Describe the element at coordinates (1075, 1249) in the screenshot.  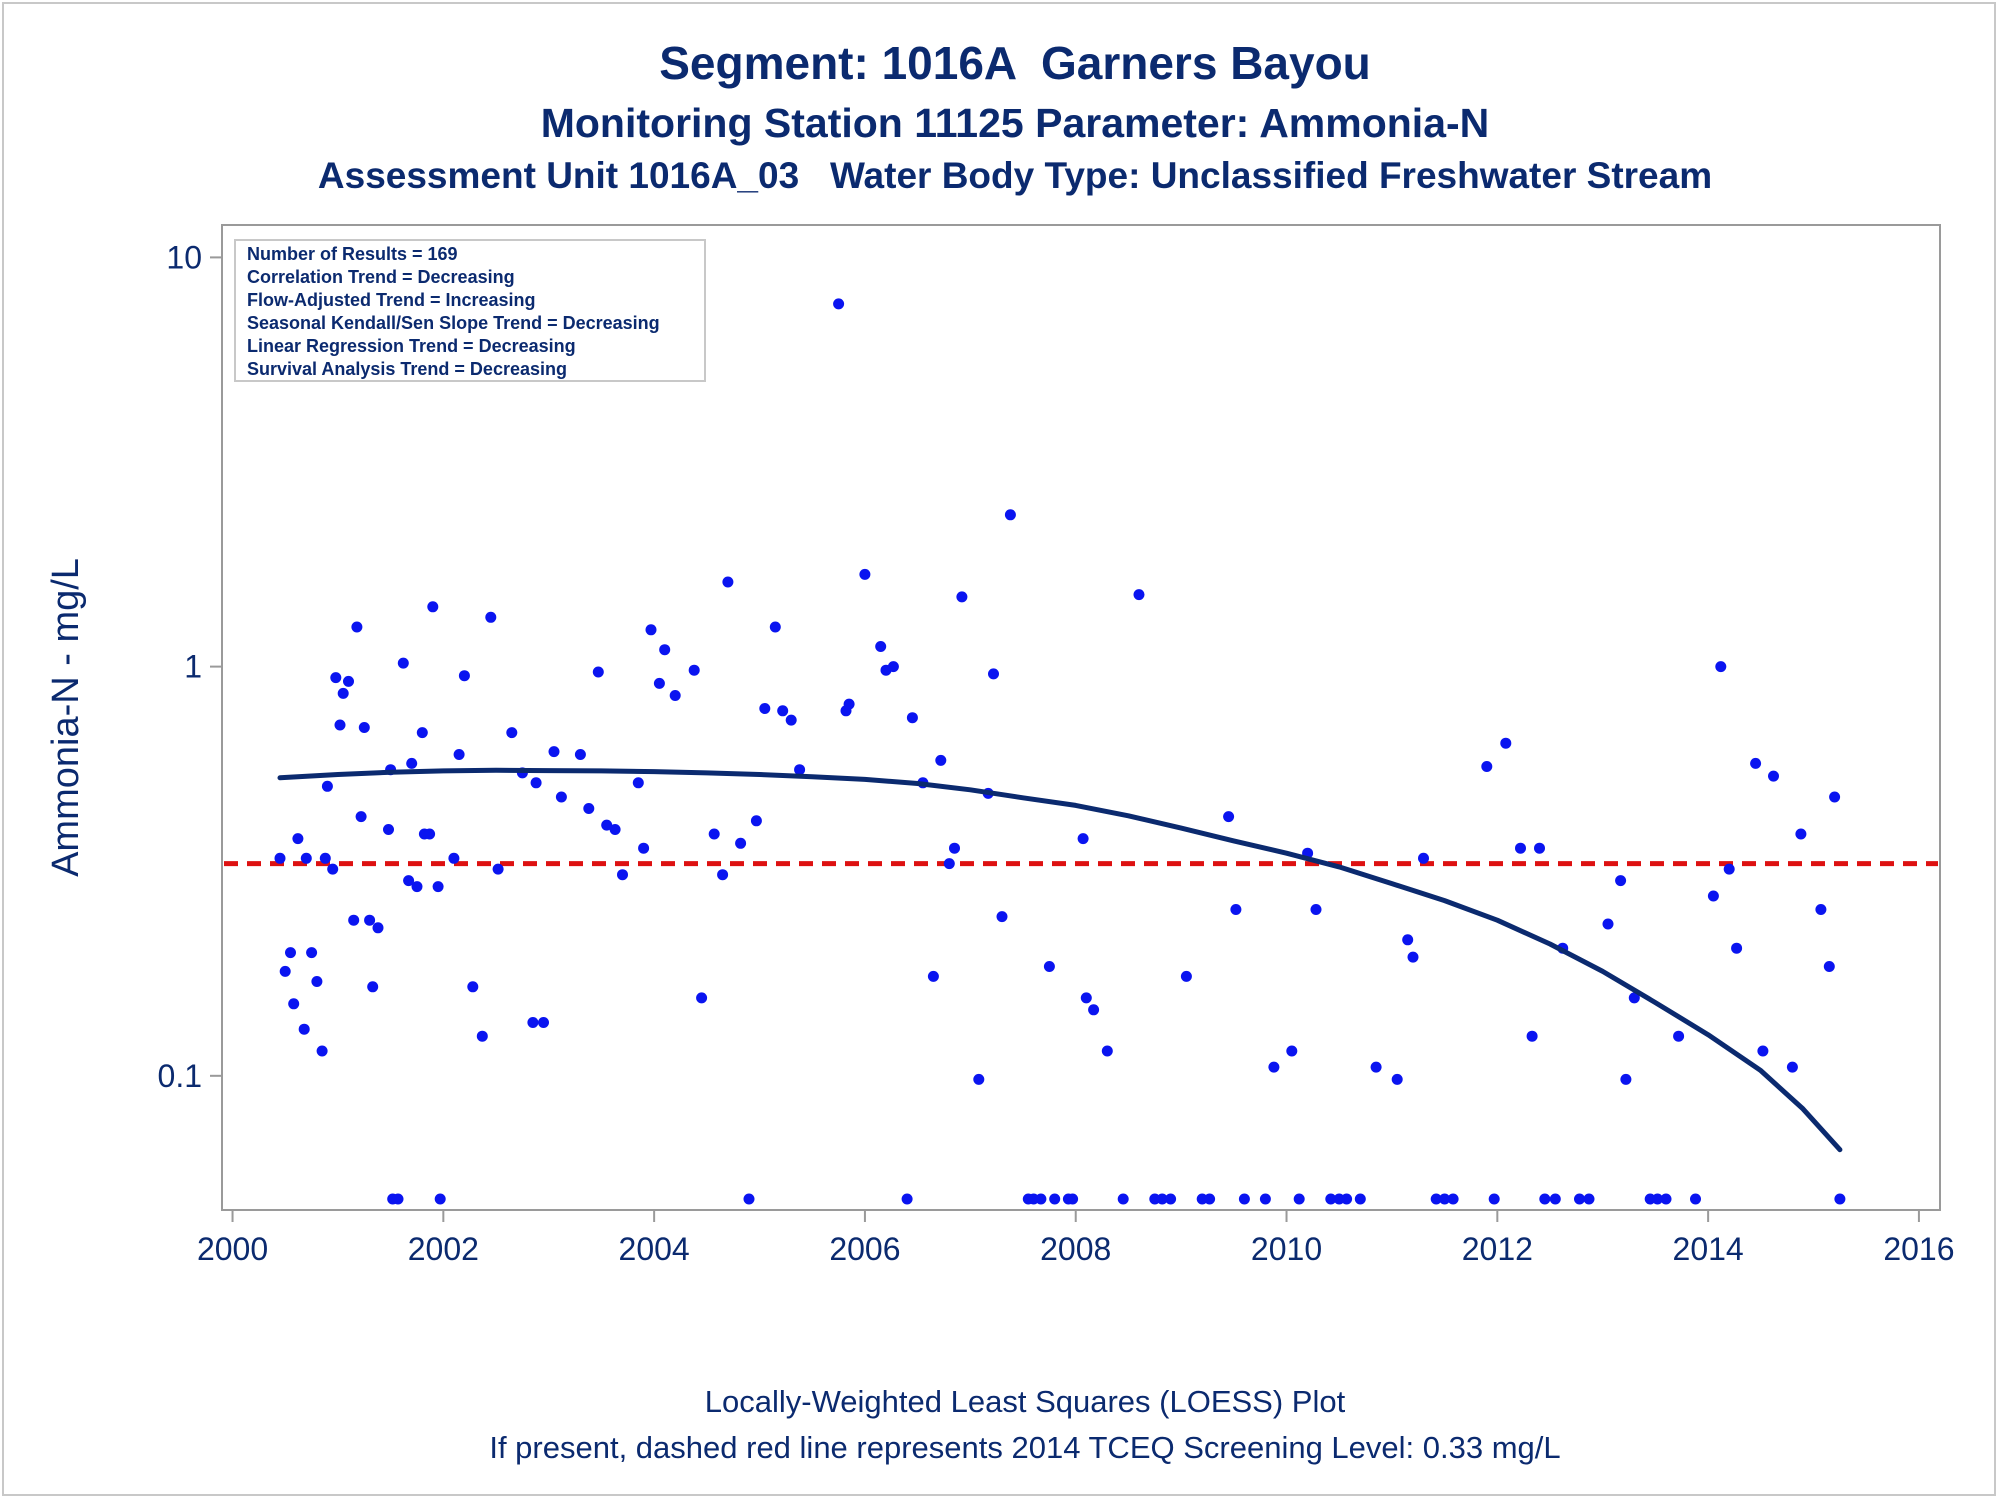
I see `x-tick-label: 2008` at that location.